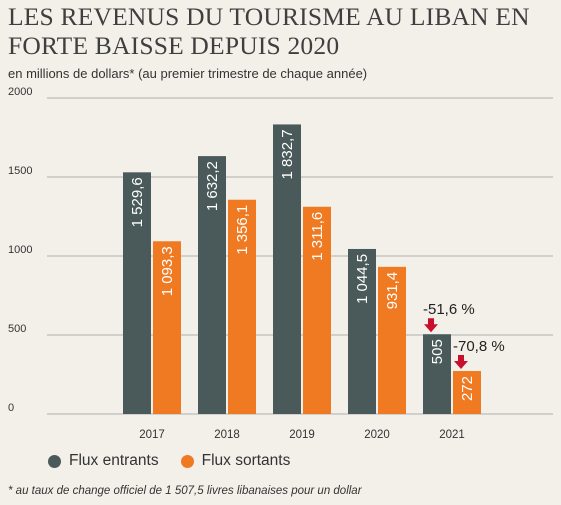 The width and height of the screenshot is (561, 505). I want to click on y-tick-label: 2000, so click(20, 92).